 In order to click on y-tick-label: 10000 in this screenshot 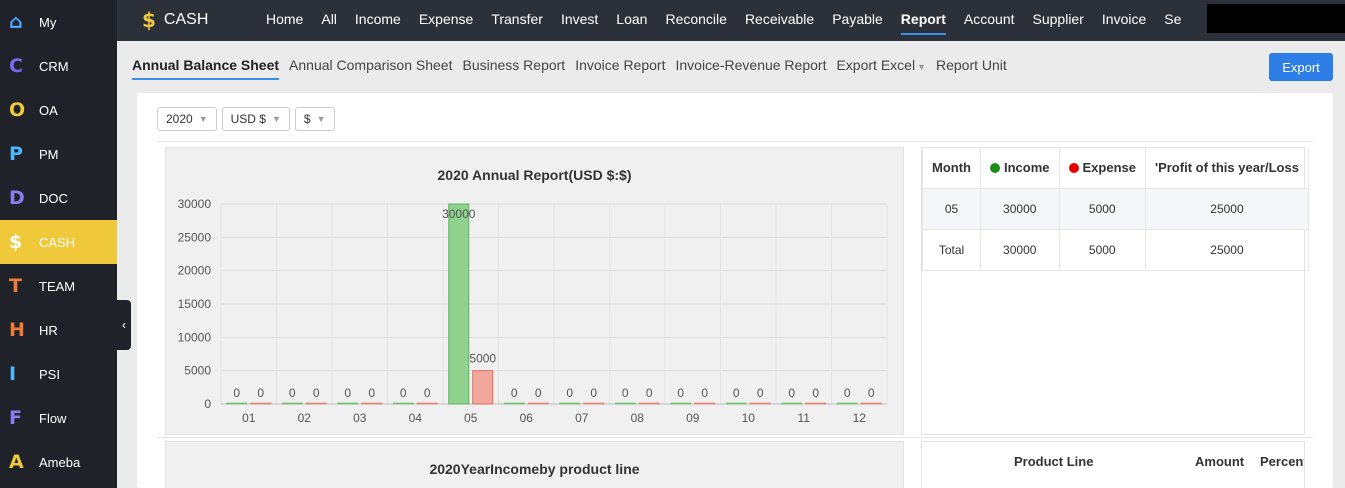, I will do `click(195, 337)`.